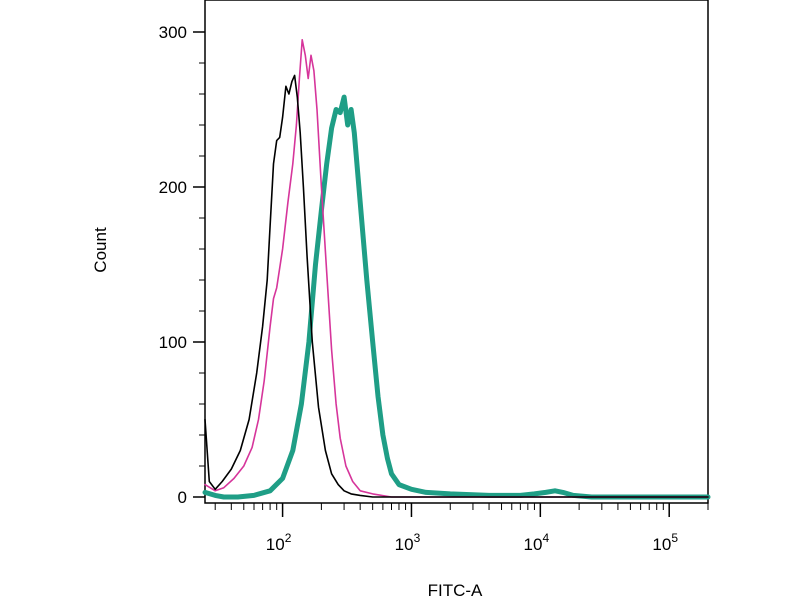  I want to click on x-tick-exponent: 5, so click(674, 538).